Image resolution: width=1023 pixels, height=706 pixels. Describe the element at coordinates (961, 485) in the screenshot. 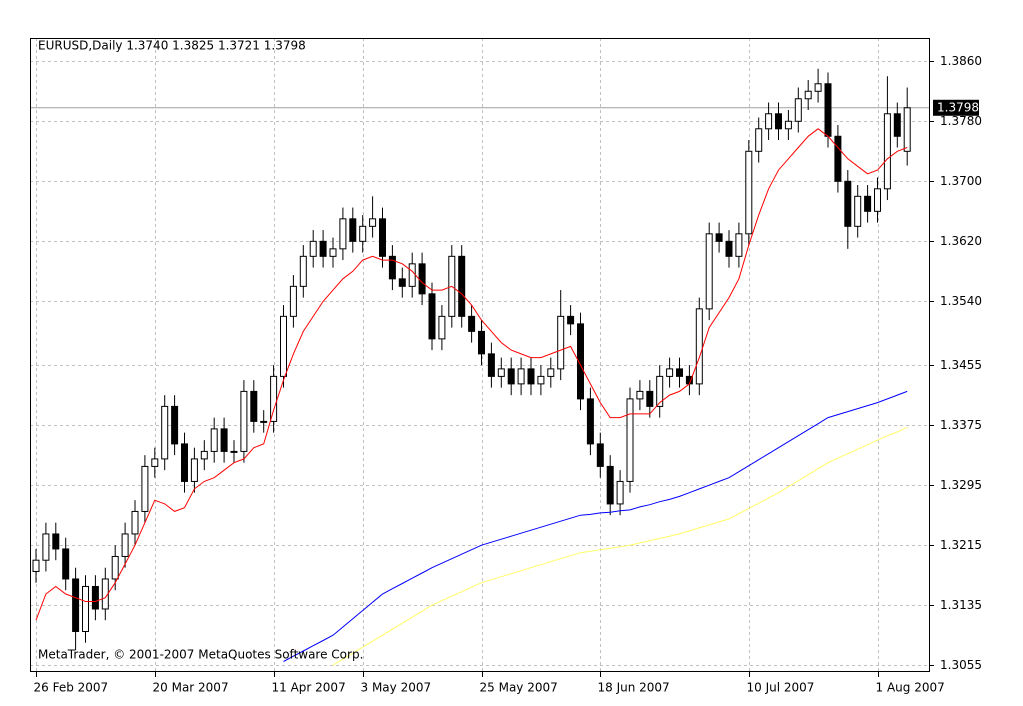

I see `y-tick-label: 1.3295` at that location.